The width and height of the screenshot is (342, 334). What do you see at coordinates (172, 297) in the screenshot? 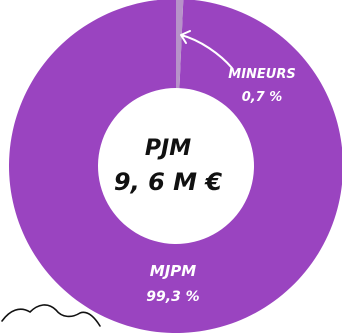
I see `slice-value-mjpm: 99,3 %` at bounding box center [172, 297].